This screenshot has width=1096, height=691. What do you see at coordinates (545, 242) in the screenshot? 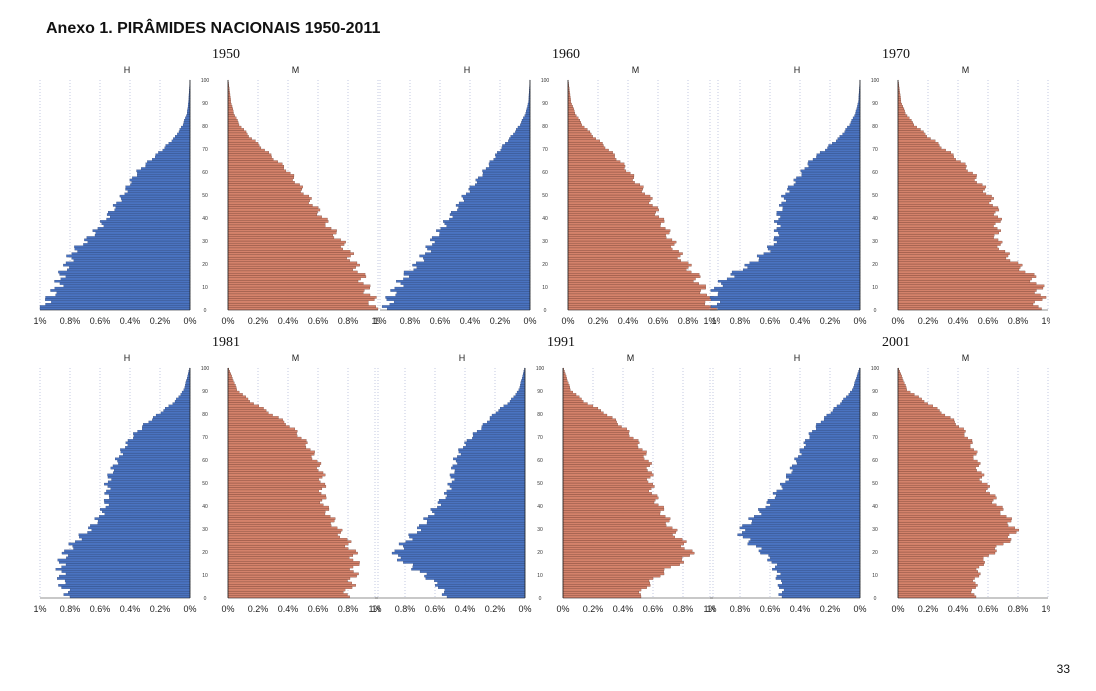
I see `age-tick-label: 30` at bounding box center [545, 242].